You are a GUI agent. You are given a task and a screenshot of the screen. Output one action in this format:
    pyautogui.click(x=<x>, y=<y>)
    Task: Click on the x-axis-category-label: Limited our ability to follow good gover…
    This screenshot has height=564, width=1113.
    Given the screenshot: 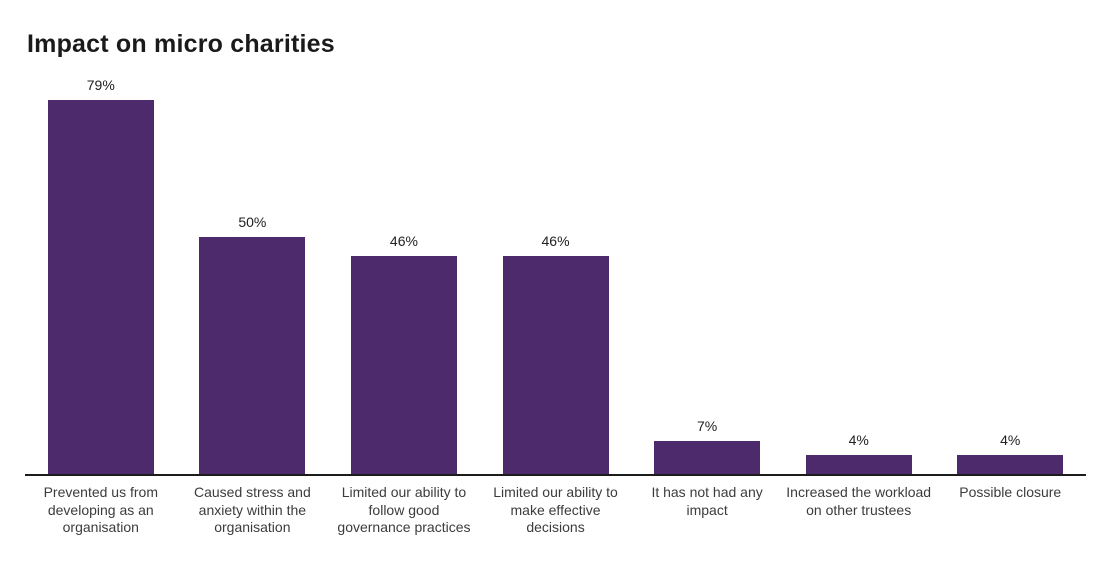 What is the action you would take?
    pyautogui.click(x=404, y=509)
    